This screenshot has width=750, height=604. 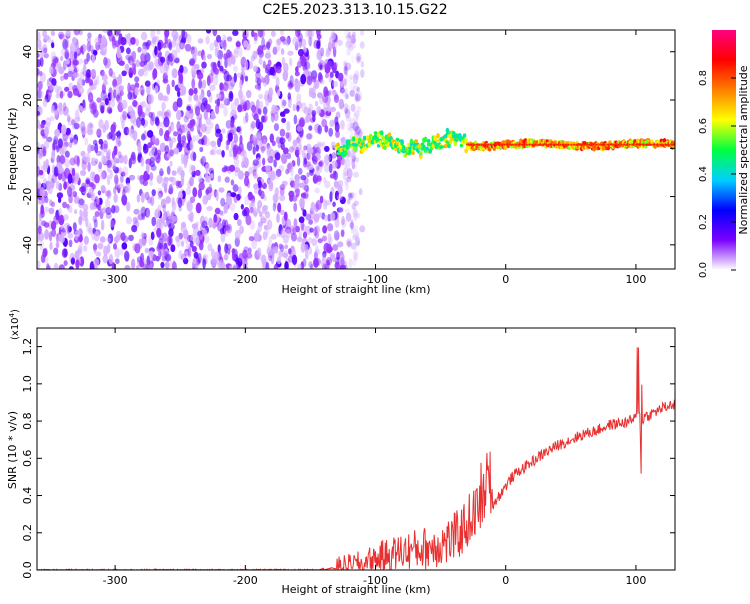 What do you see at coordinates (14, 324) in the screenshot?
I see `snr-y-multiplier: (x104)` at bounding box center [14, 324].